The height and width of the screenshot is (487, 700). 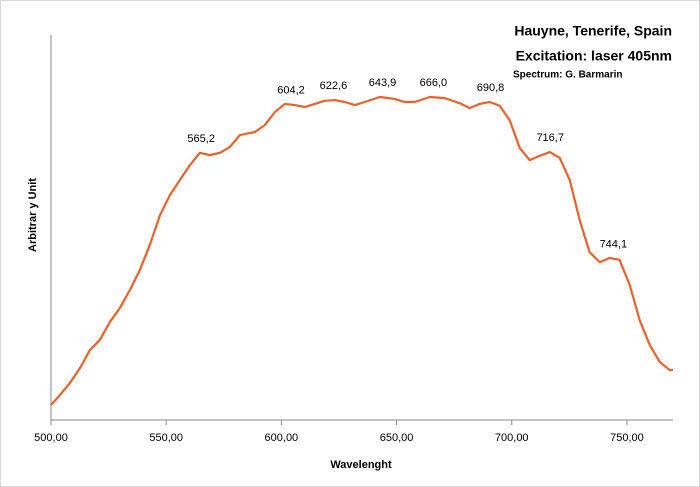 I want to click on peak-label: 622,6, so click(x=334, y=86).